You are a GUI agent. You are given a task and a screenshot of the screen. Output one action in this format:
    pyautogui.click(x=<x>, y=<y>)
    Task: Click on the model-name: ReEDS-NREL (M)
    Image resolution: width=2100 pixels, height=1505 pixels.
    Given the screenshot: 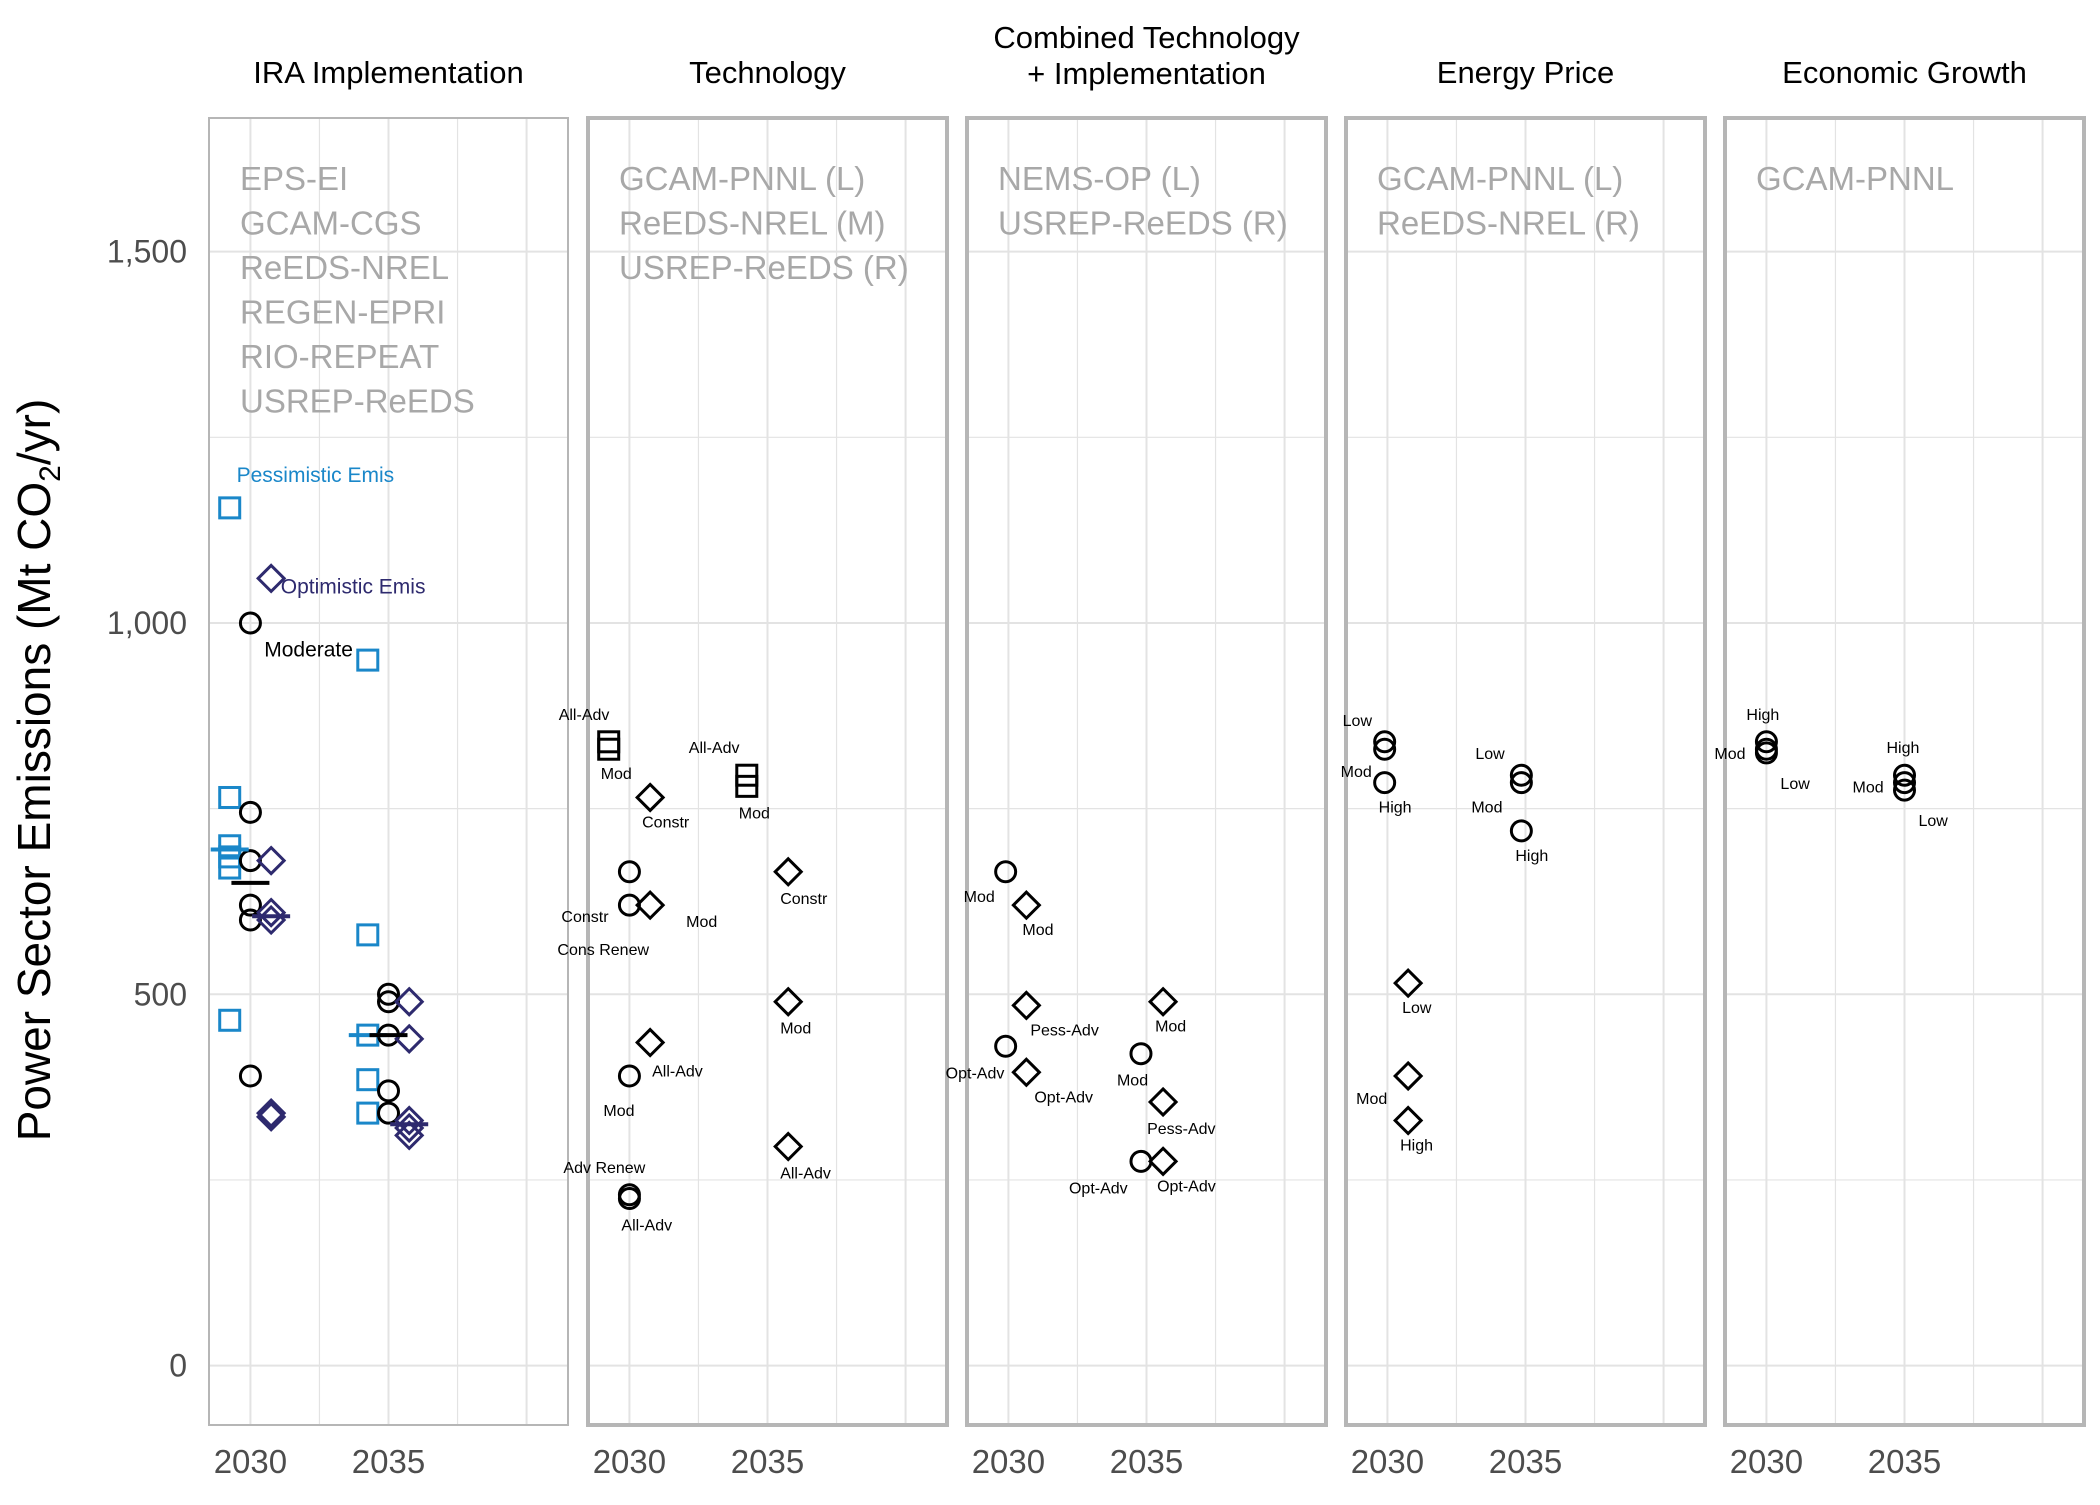 What is the action you would take?
    pyautogui.click(x=752, y=223)
    